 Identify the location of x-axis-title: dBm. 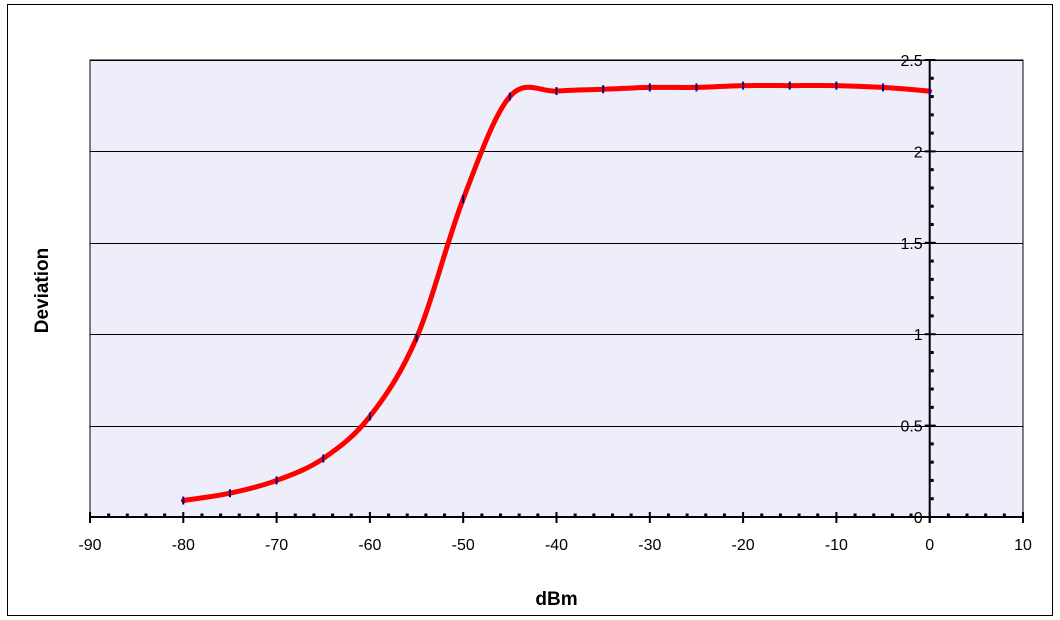
(556, 599).